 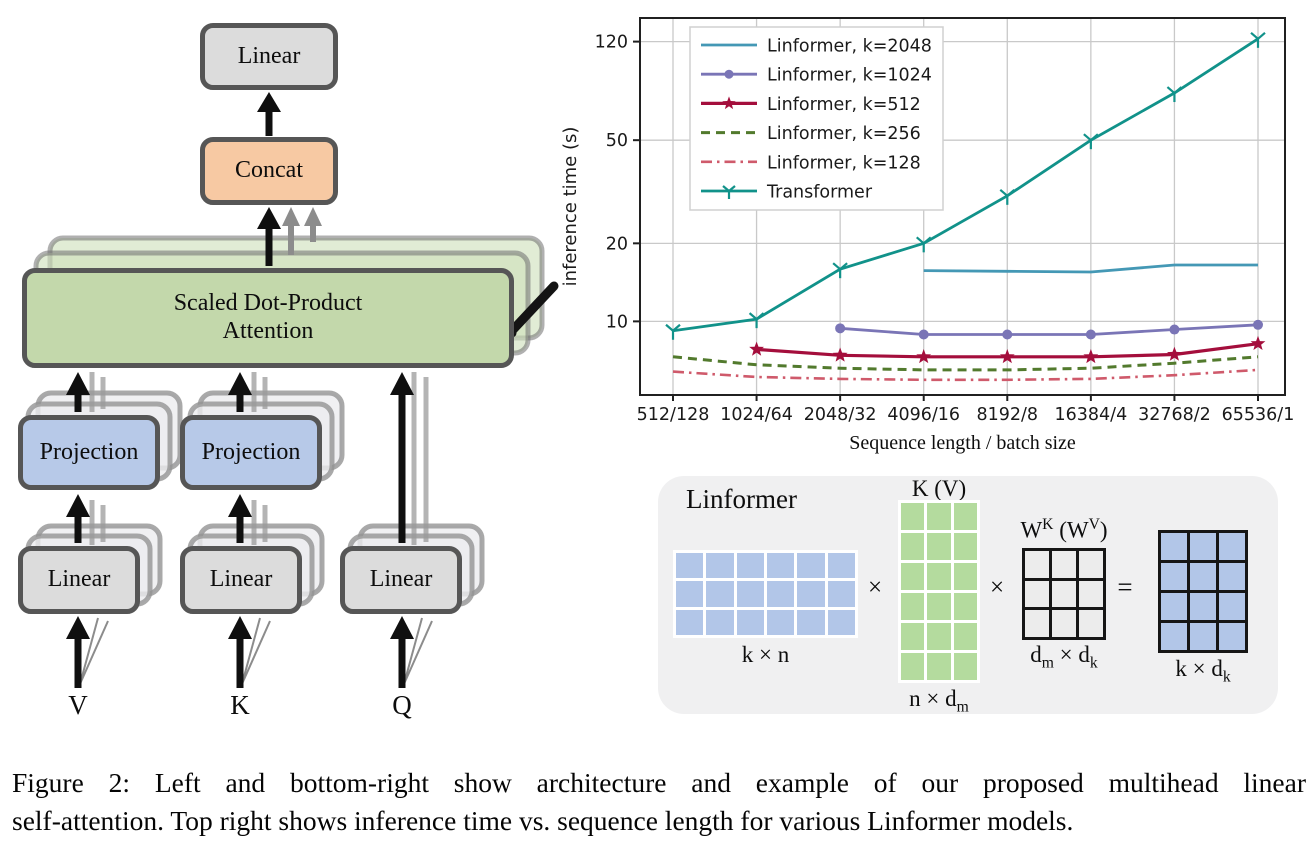 What do you see at coordinates (939, 591) in the screenshot?
I see `n-by-dm-matrix` at bounding box center [939, 591].